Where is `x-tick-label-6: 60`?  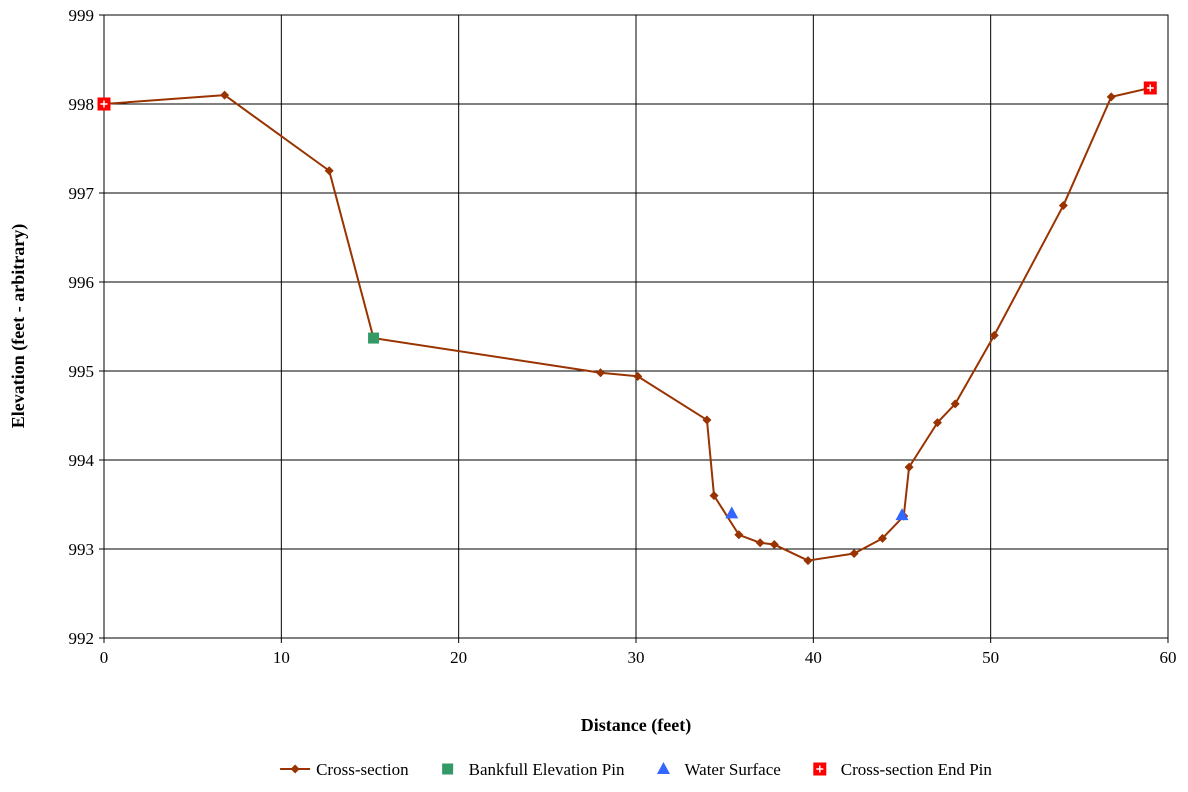
x-tick-label-6: 60 is located at coordinates (1168, 657).